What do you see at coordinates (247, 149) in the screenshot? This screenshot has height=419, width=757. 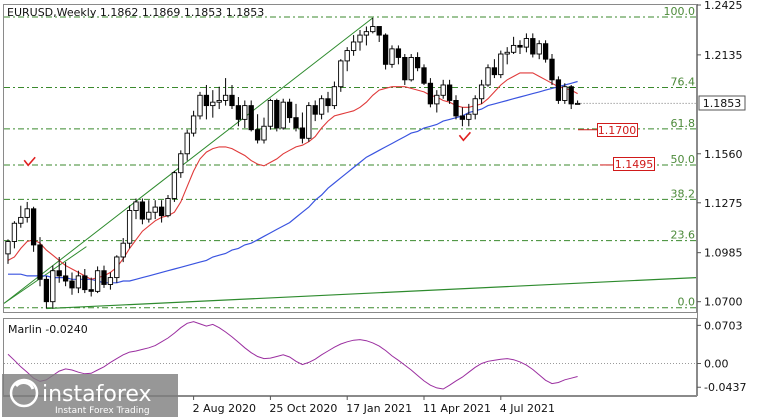 I see `annotations` at bounding box center [247, 149].